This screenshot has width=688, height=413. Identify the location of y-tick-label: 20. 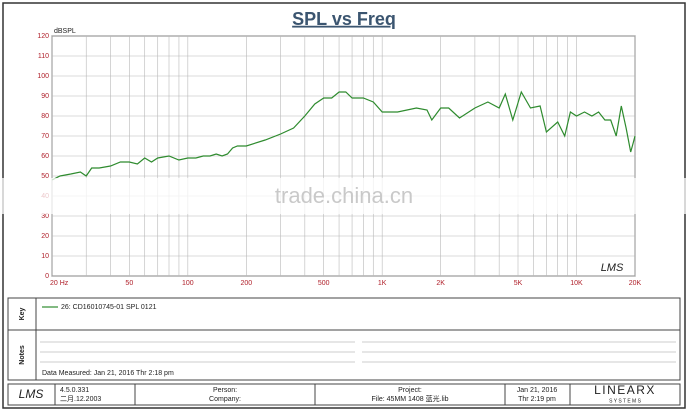
(45, 236).